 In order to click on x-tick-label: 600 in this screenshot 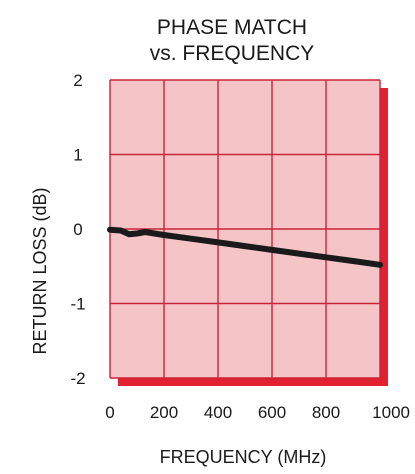, I will do `click(272, 412)`.